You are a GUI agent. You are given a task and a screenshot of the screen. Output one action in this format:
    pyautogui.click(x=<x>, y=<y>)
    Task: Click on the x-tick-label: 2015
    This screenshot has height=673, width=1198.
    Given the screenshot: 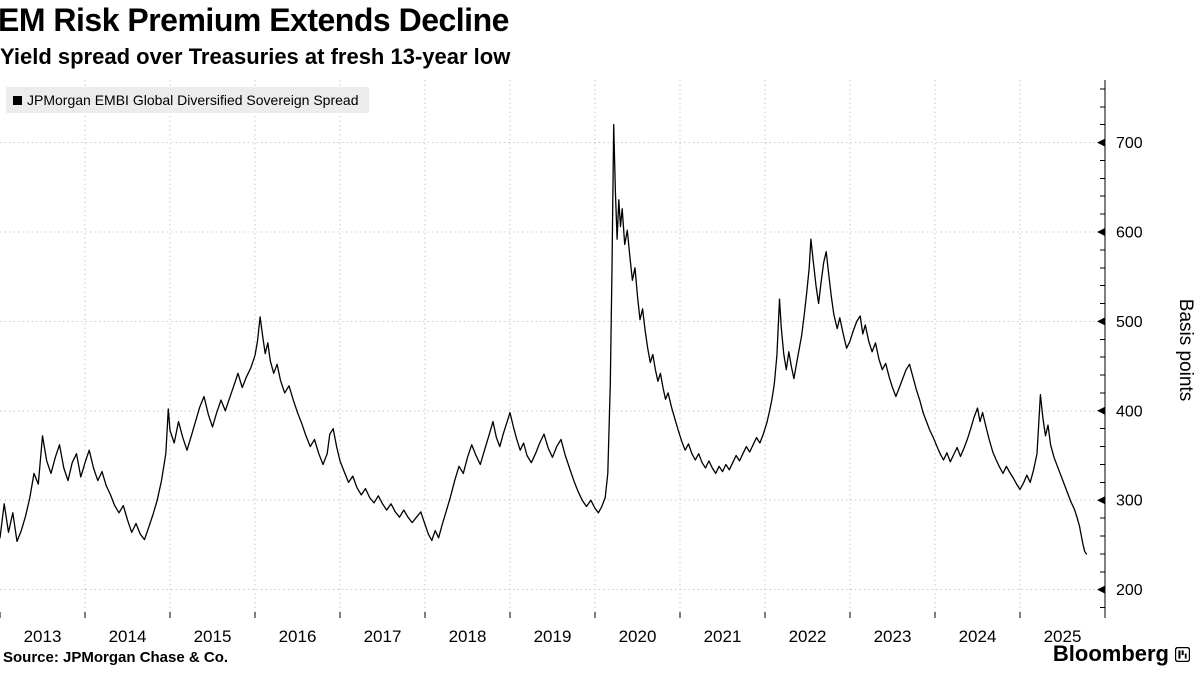 What is the action you would take?
    pyautogui.click(x=213, y=636)
    